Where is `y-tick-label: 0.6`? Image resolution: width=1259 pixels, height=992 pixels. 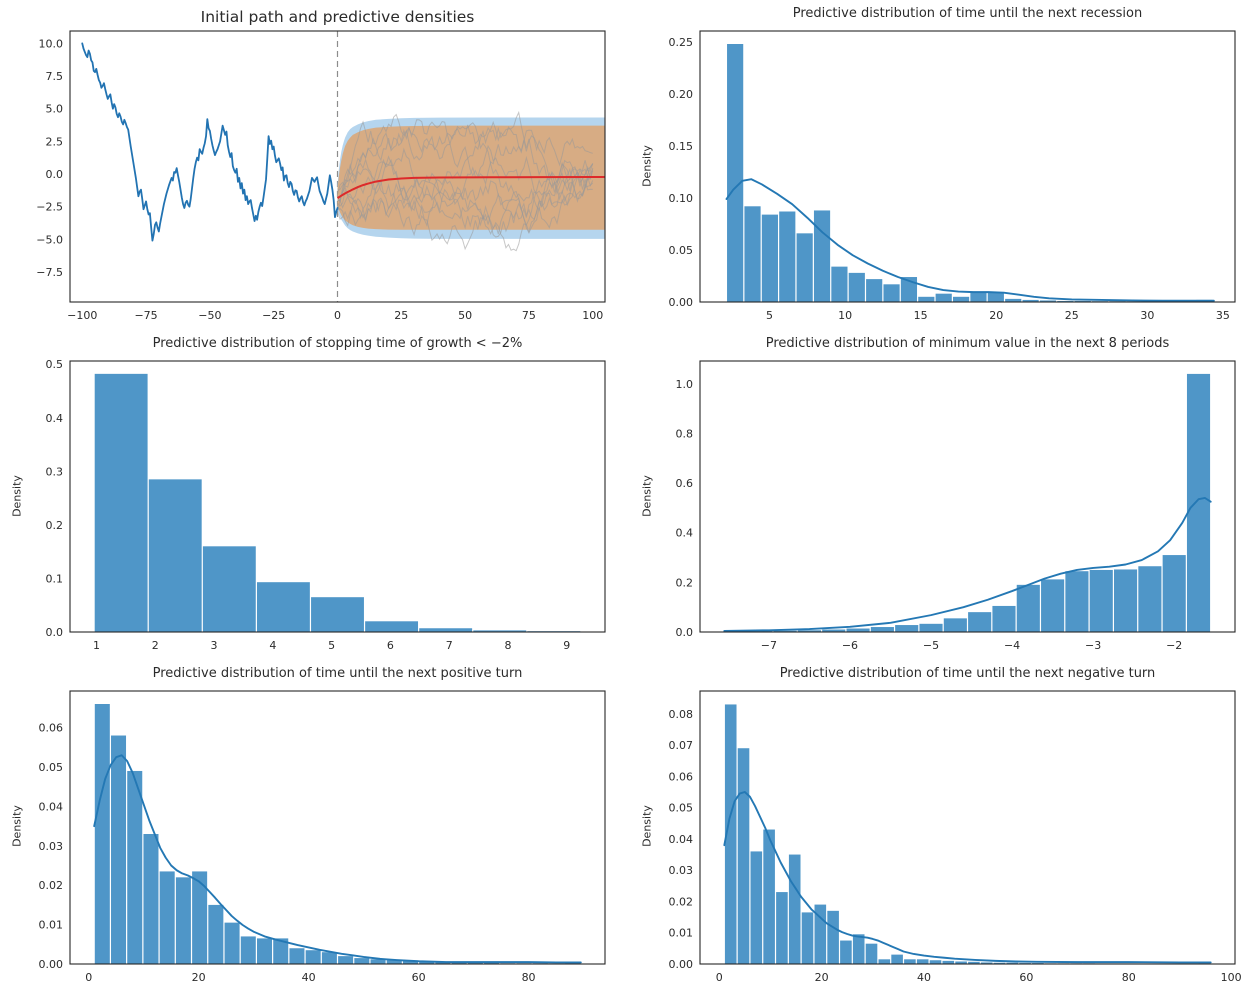 y-tick-label: 0.6 is located at coordinates (685, 483).